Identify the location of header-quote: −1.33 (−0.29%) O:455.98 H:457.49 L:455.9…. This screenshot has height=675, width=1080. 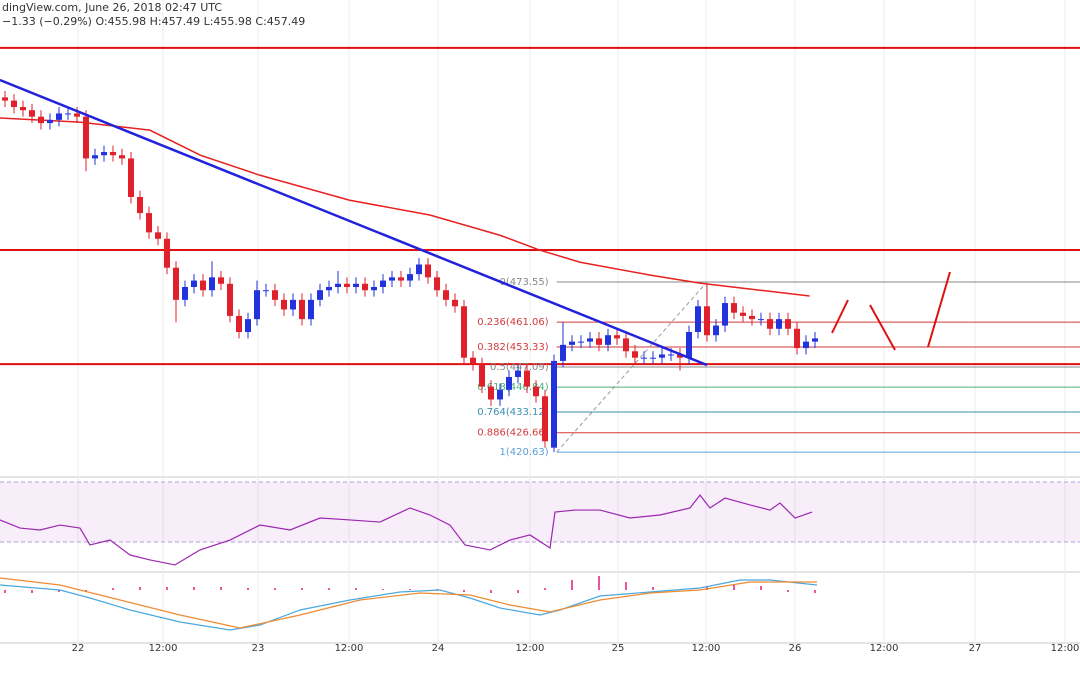
(153, 21).